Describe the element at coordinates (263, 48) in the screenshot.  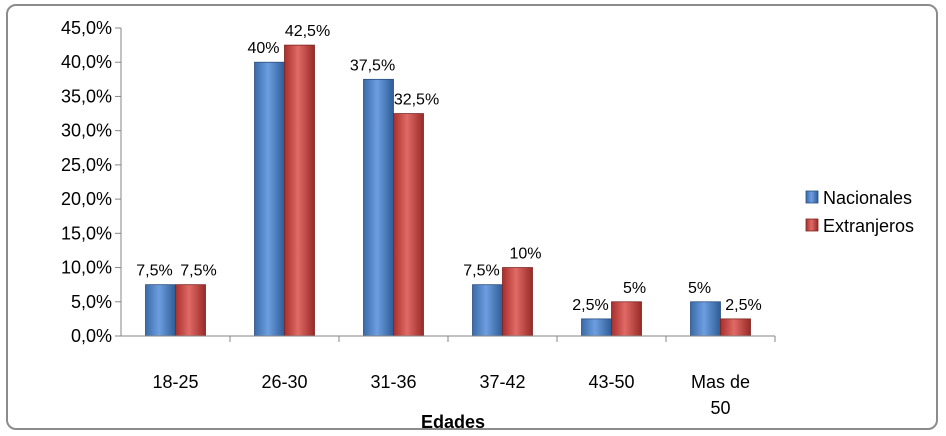
I see `data-label: 40%` at that location.